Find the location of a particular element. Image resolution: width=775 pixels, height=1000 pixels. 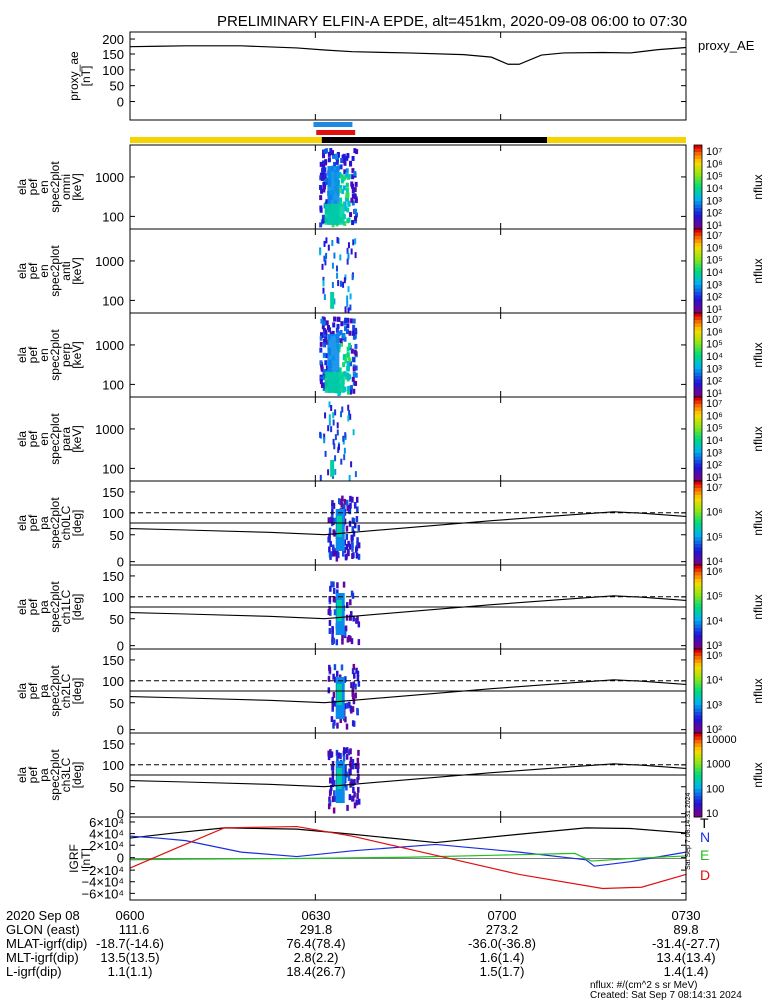

ylabel-en_anti-3: spec2plot is located at coordinates (55, 271).